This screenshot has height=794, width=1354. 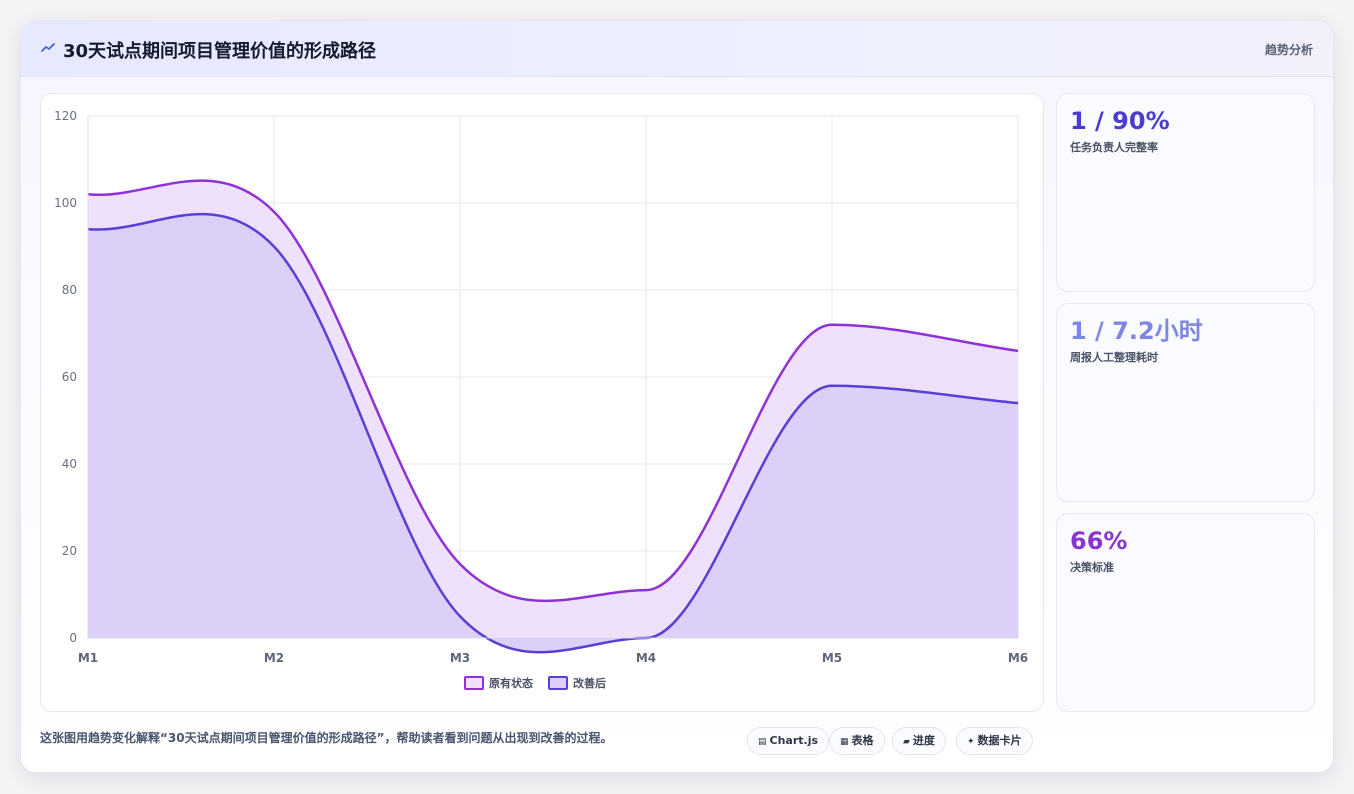 What do you see at coordinates (1288, 50) in the screenshot?
I see `analysis-tag: 趋势分析` at bounding box center [1288, 50].